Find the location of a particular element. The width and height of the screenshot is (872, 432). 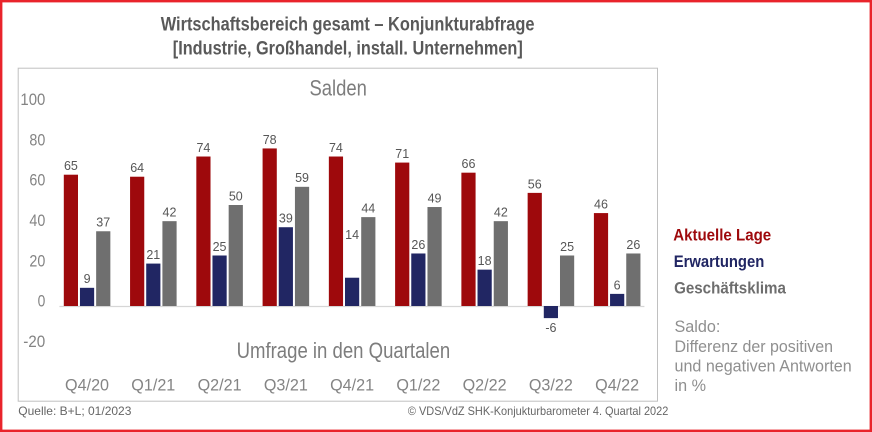

svg-text: 60 is located at coordinates (37, 181).